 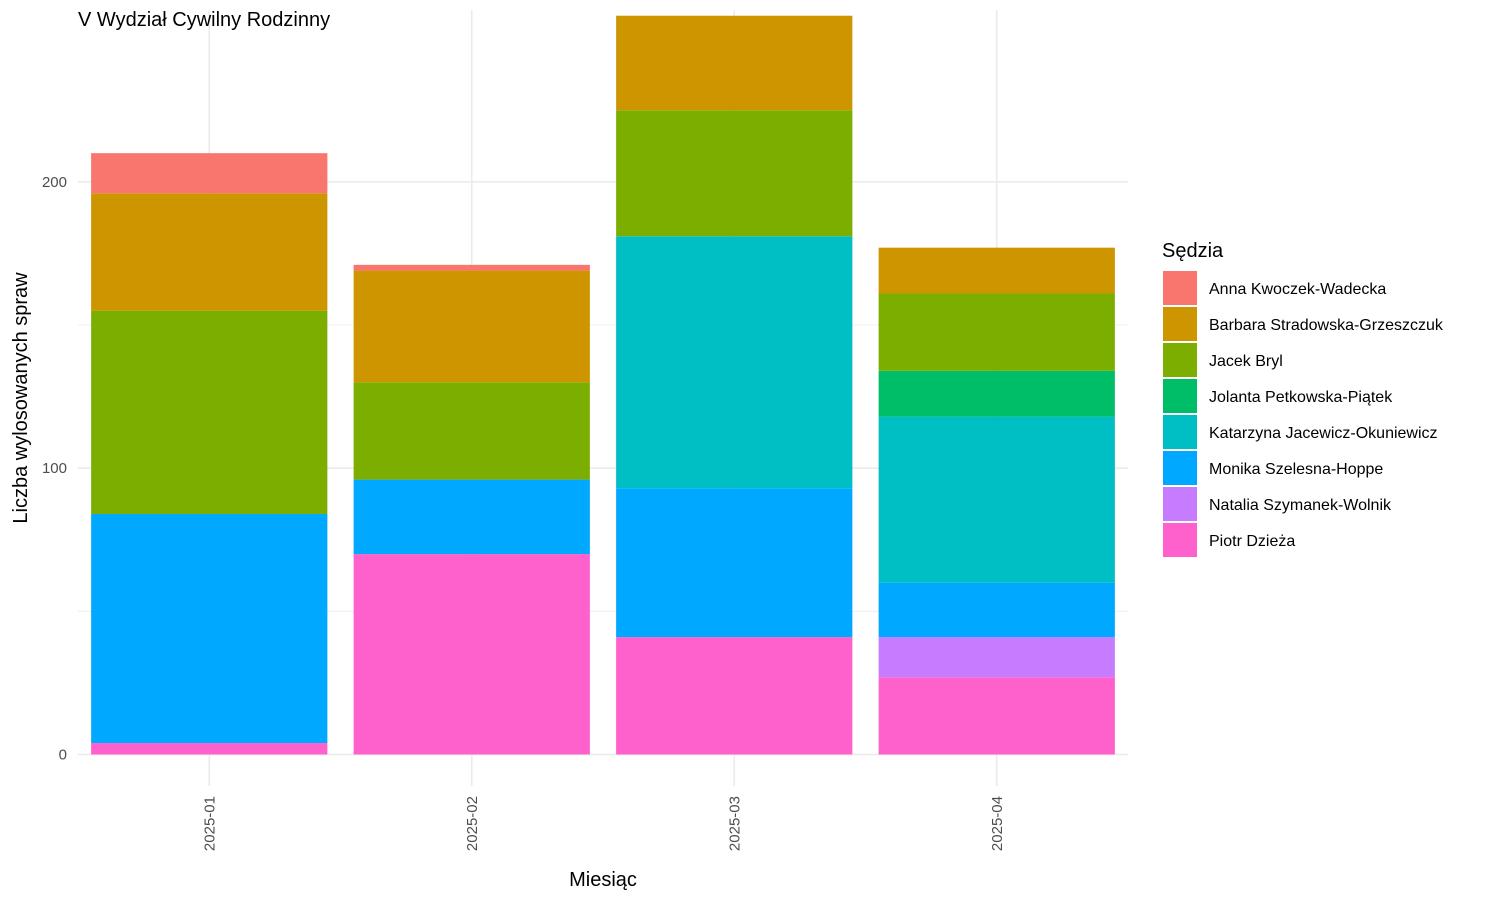 I want to click on x-tick-label: 2025-02, so click(x=472, y=823).